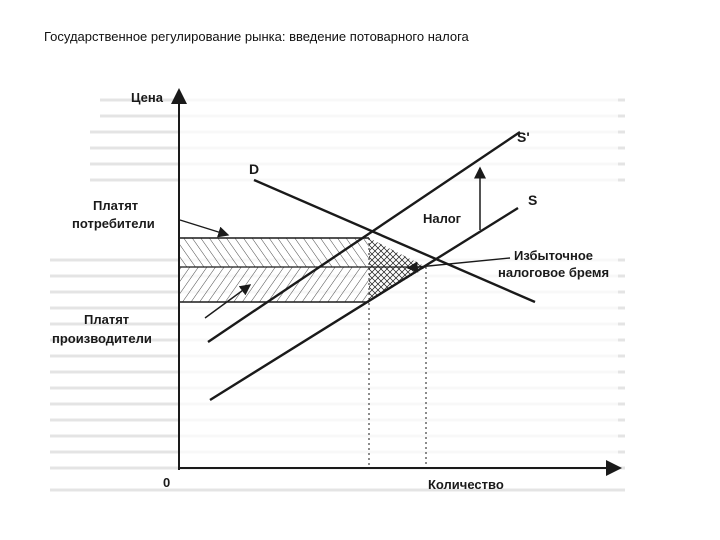 The image size is (720, 540). I want to click on deadweight-loss-triangle, so click(397, 270).